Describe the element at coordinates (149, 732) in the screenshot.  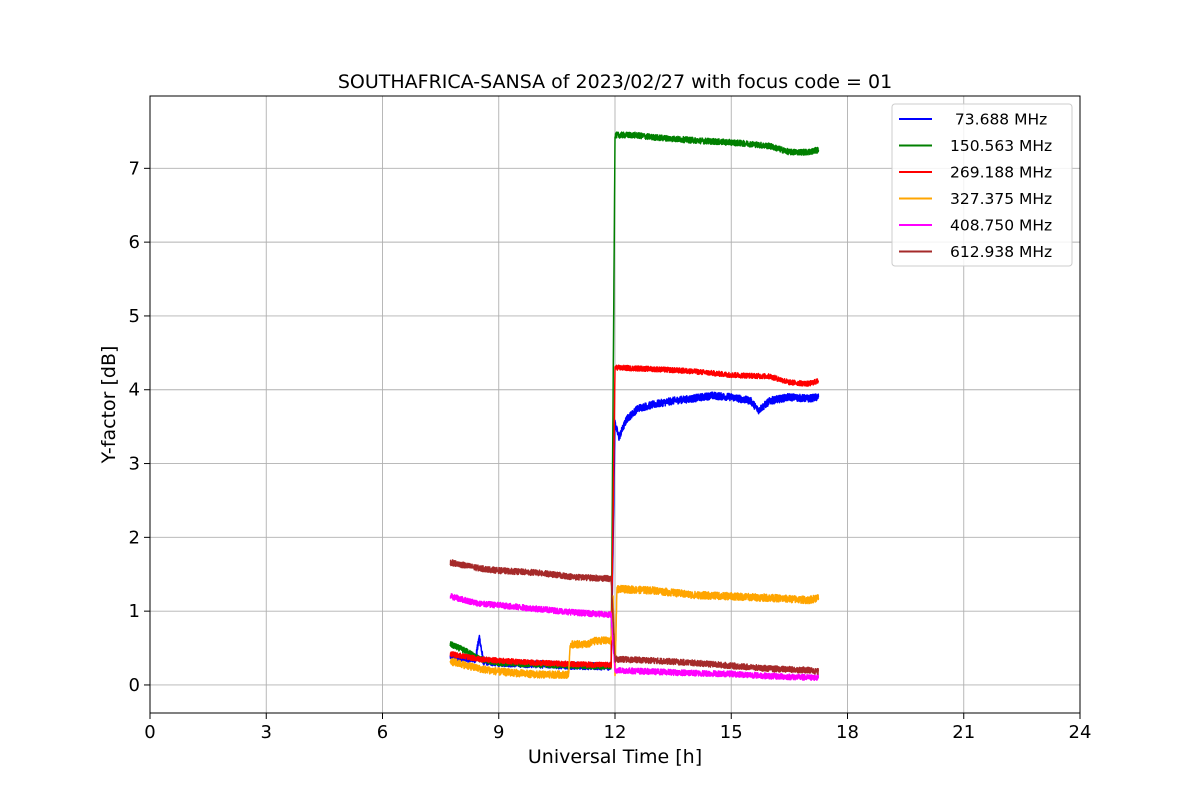
I see `x-tick-label: 0` at that location.